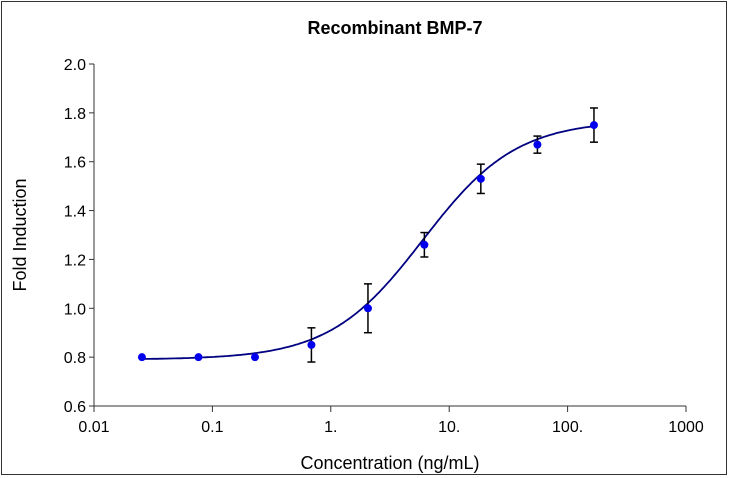 This screenshot has height=478, width=730. What do you see at coordinates (75, 212) in the screenshot?
I see `y-tick-label: 1.4` at bounding box center [75, 212].